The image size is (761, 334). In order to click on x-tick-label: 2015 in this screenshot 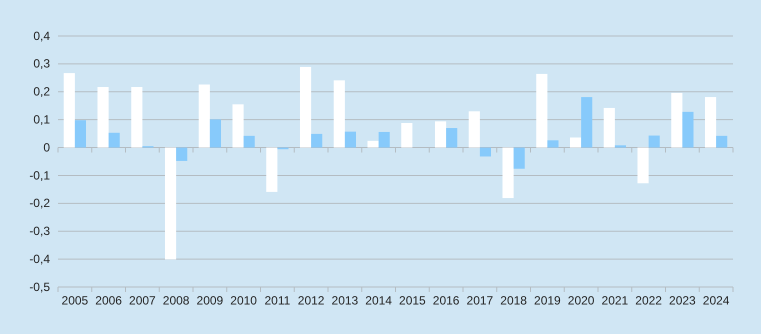, I will do `click(412, 301)`.